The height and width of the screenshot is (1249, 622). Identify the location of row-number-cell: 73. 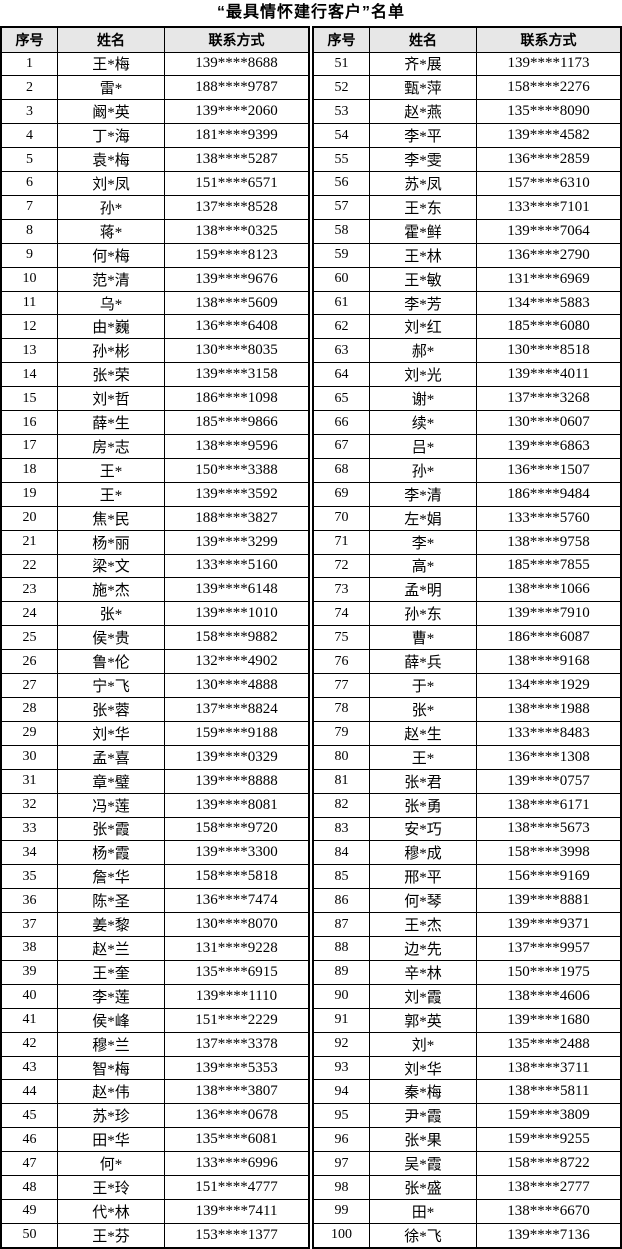
(341, 590).